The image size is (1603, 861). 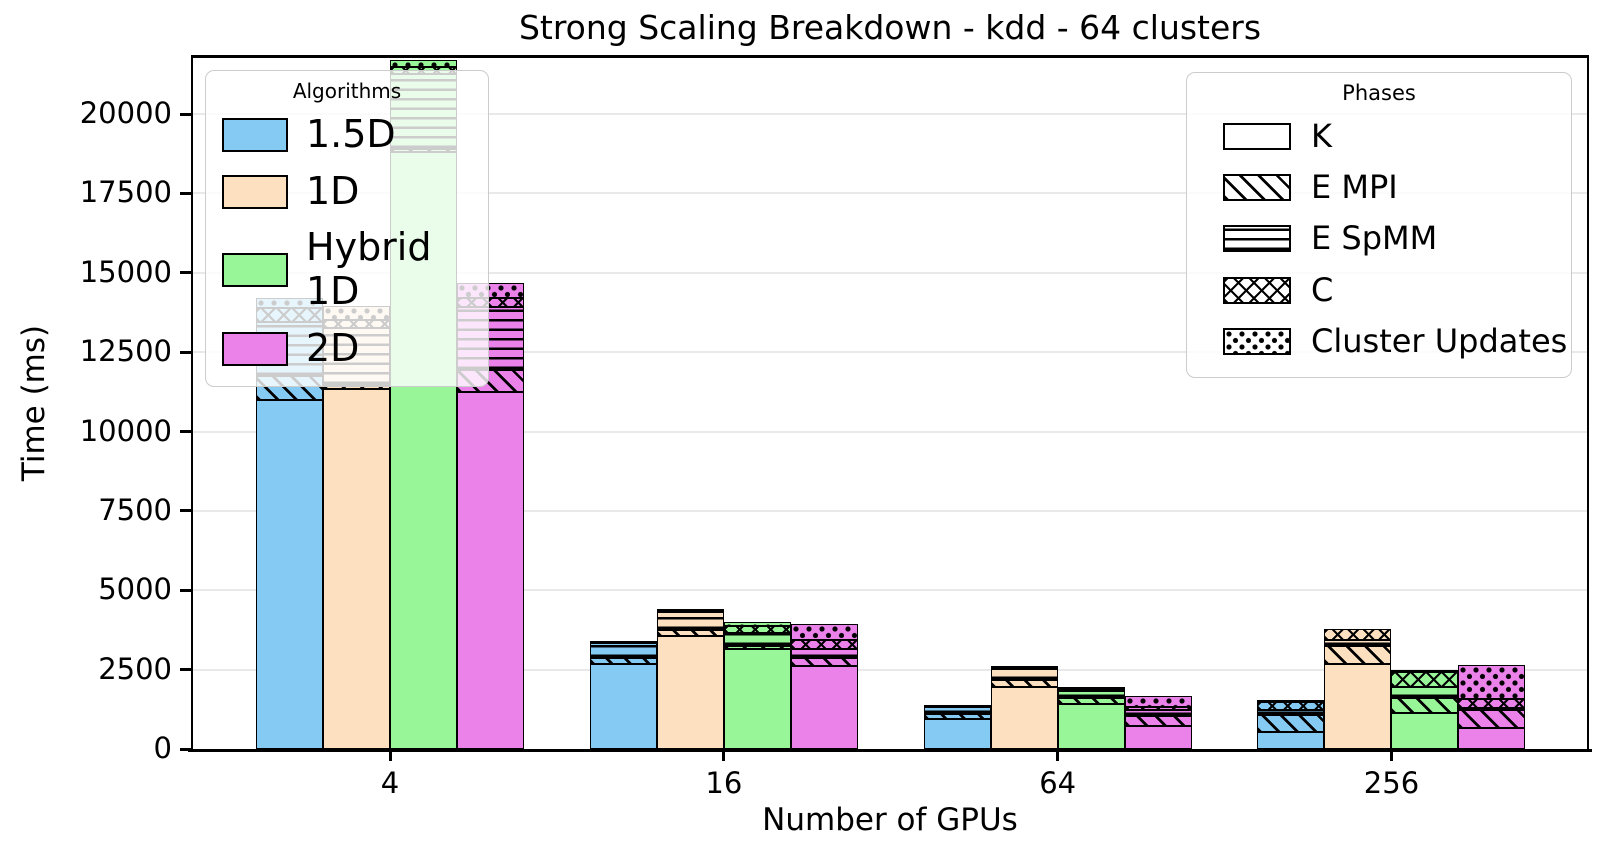 I want to click on bar-segment-1d-k, so click(x=356, y=568).